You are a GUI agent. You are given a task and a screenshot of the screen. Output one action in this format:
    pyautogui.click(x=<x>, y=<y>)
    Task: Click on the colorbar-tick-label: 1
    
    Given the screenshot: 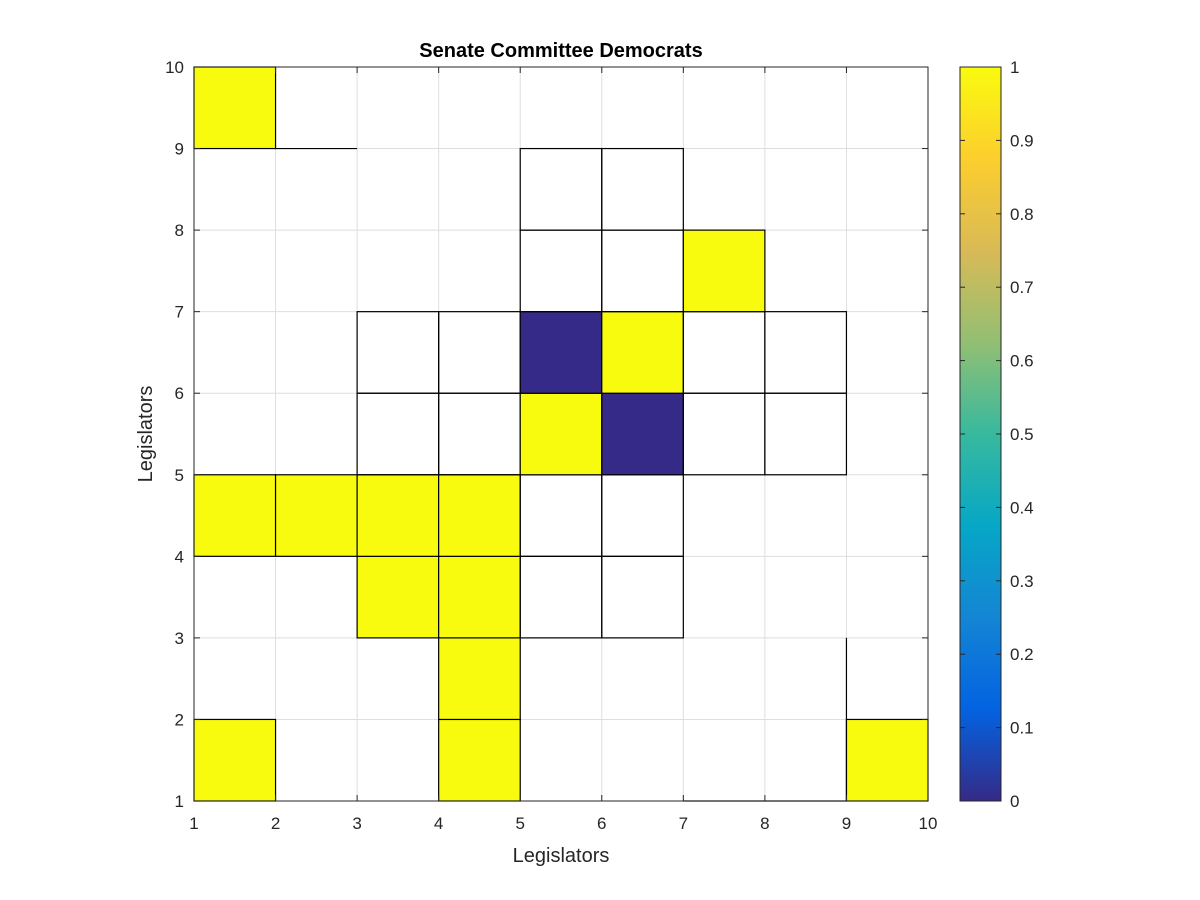 What is the action you would take?
    pyautogui.click(x=1014, y=67)
    